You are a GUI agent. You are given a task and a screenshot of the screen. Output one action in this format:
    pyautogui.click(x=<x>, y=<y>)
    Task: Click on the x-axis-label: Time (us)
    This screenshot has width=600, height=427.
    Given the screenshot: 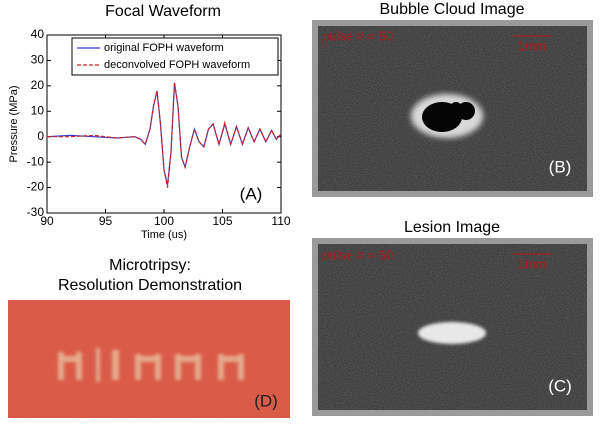 What is the action you would take?
    pyautogui.click(x=164, y=235)
    